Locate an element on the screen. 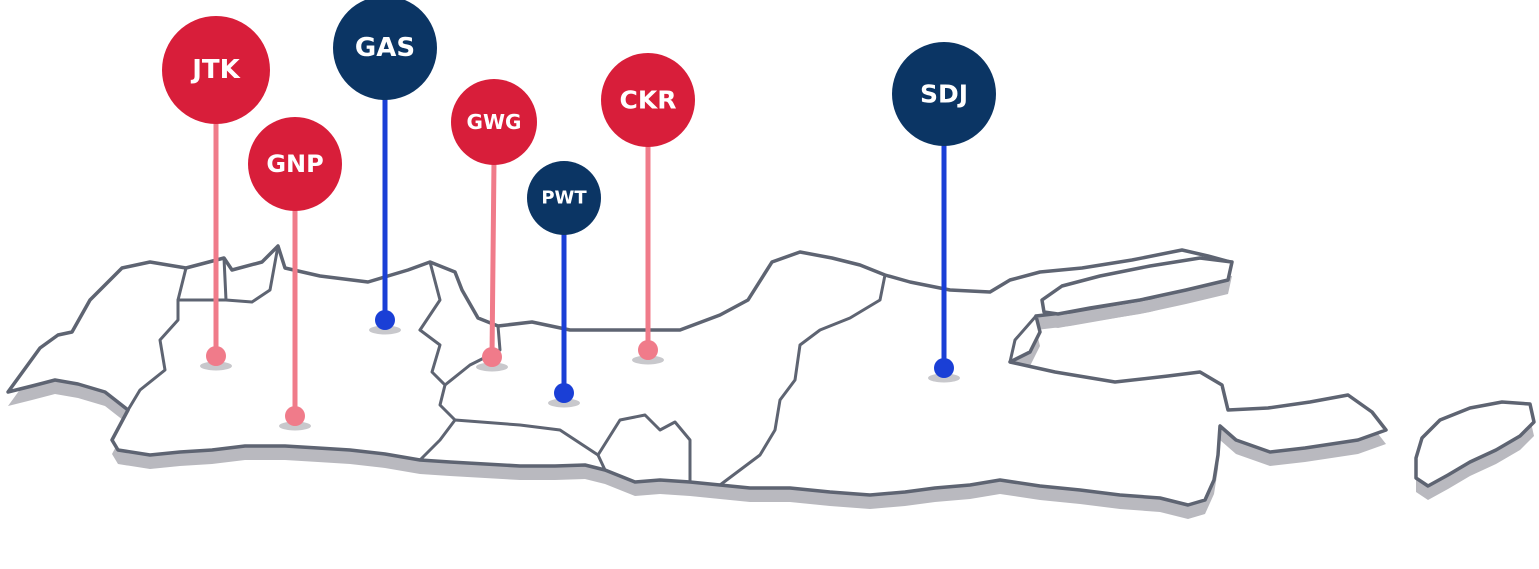 The width and height of the screenshot is (1539, 569). pin-gwg-stem is located at coordinates (493, 259).